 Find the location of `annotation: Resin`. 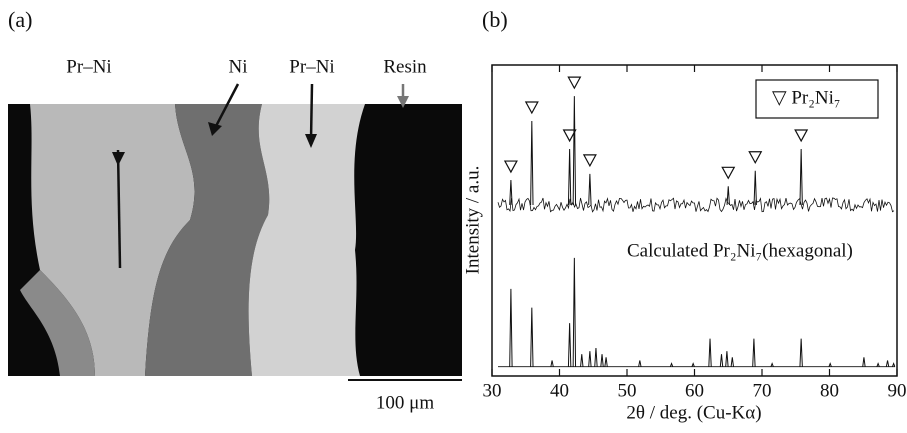

annotation: Resin is located at coordinates (405, 66).